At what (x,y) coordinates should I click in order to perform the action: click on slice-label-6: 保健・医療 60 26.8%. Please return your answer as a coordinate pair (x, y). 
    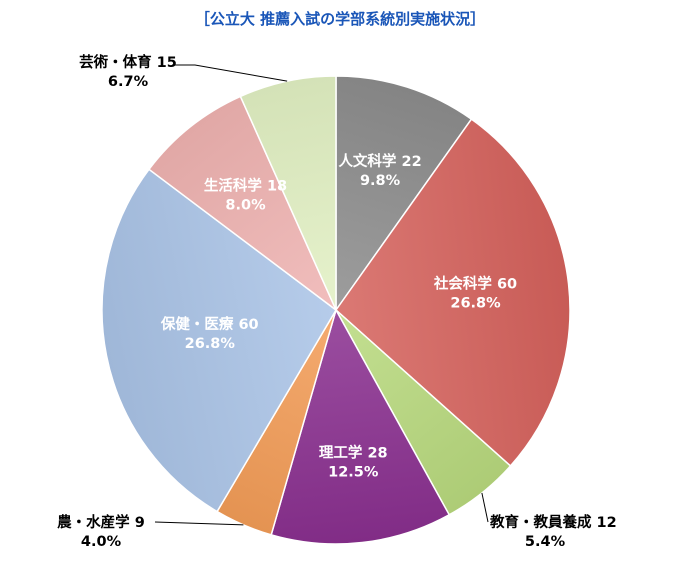
    Looking at the image, I should click on (209, 333).